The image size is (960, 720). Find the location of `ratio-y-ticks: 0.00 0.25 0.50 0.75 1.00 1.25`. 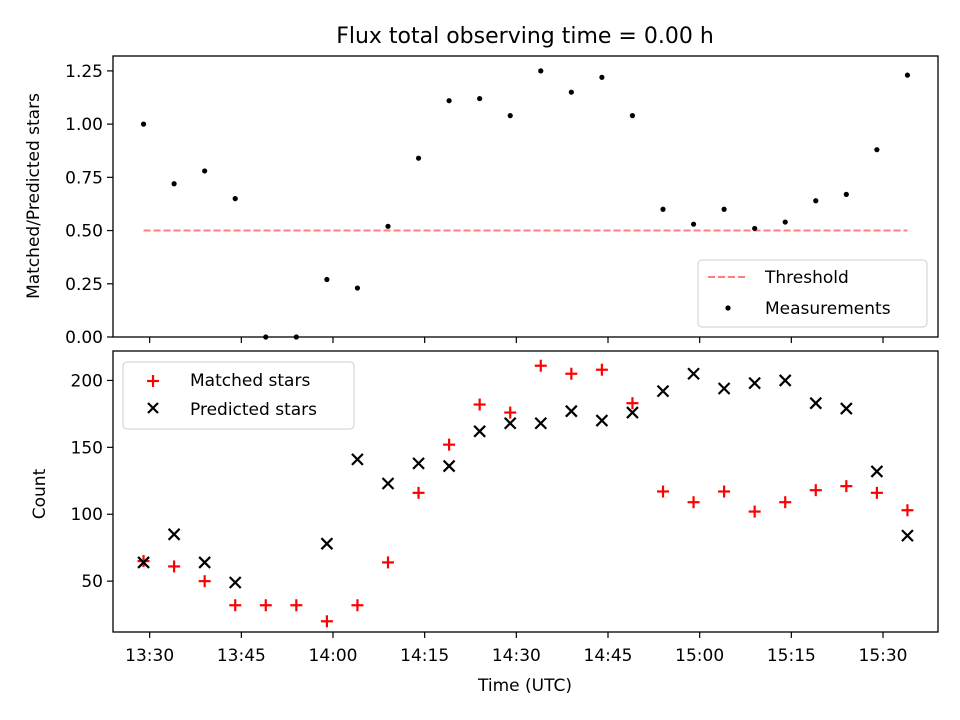

ratio-y-ticks: 0.00 0.25 0.50 0.75 1.00 1.25 is located at coordinates (89, 205).